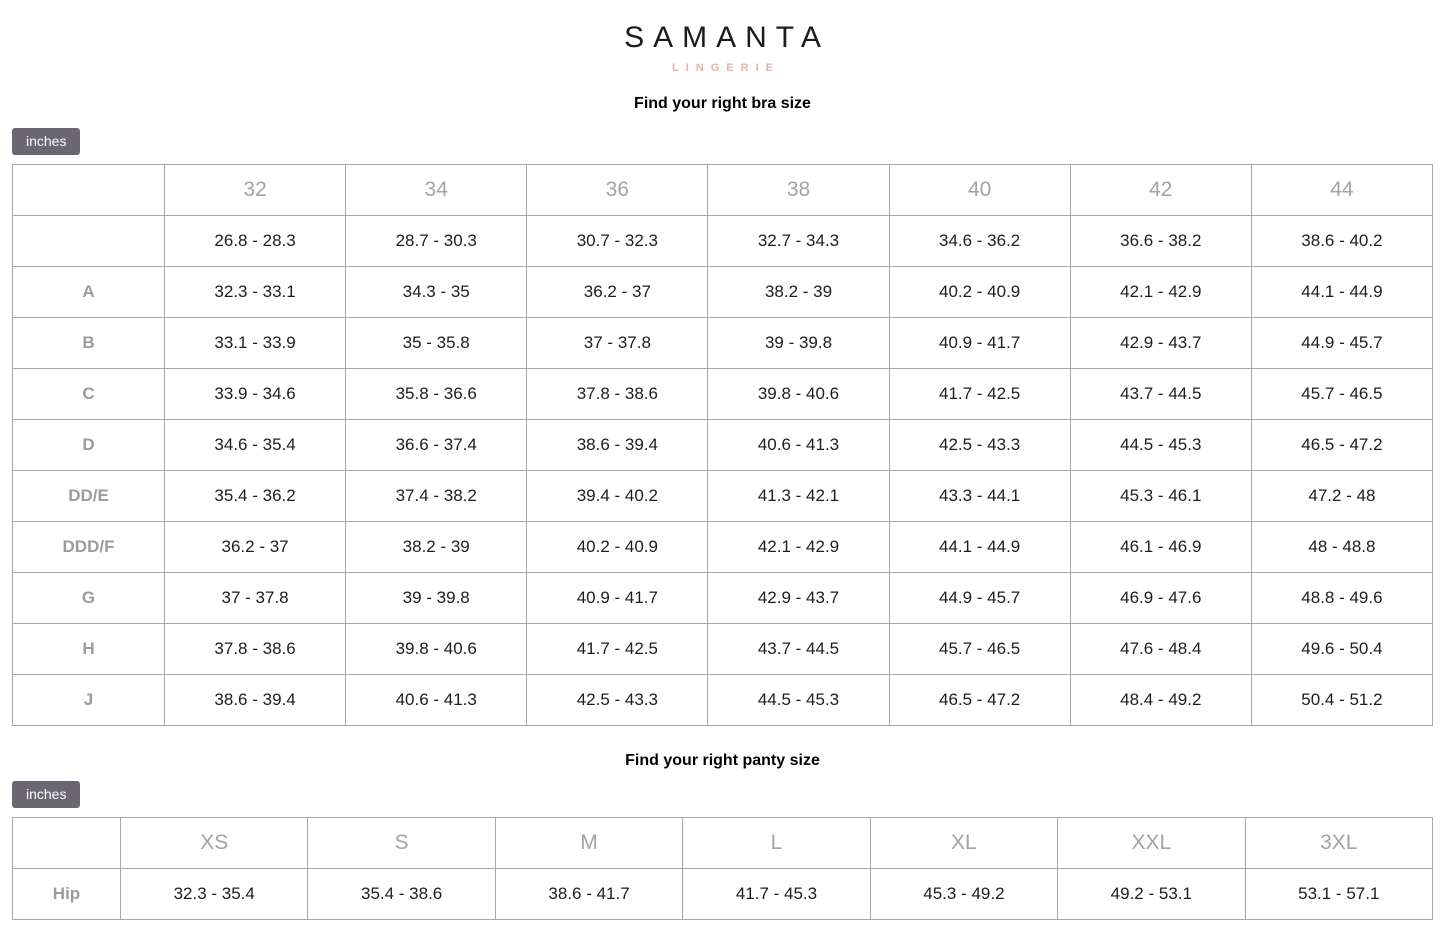  I want to click on size-header-row: XS S M L XL XXL 3XL, so click(723, 843).